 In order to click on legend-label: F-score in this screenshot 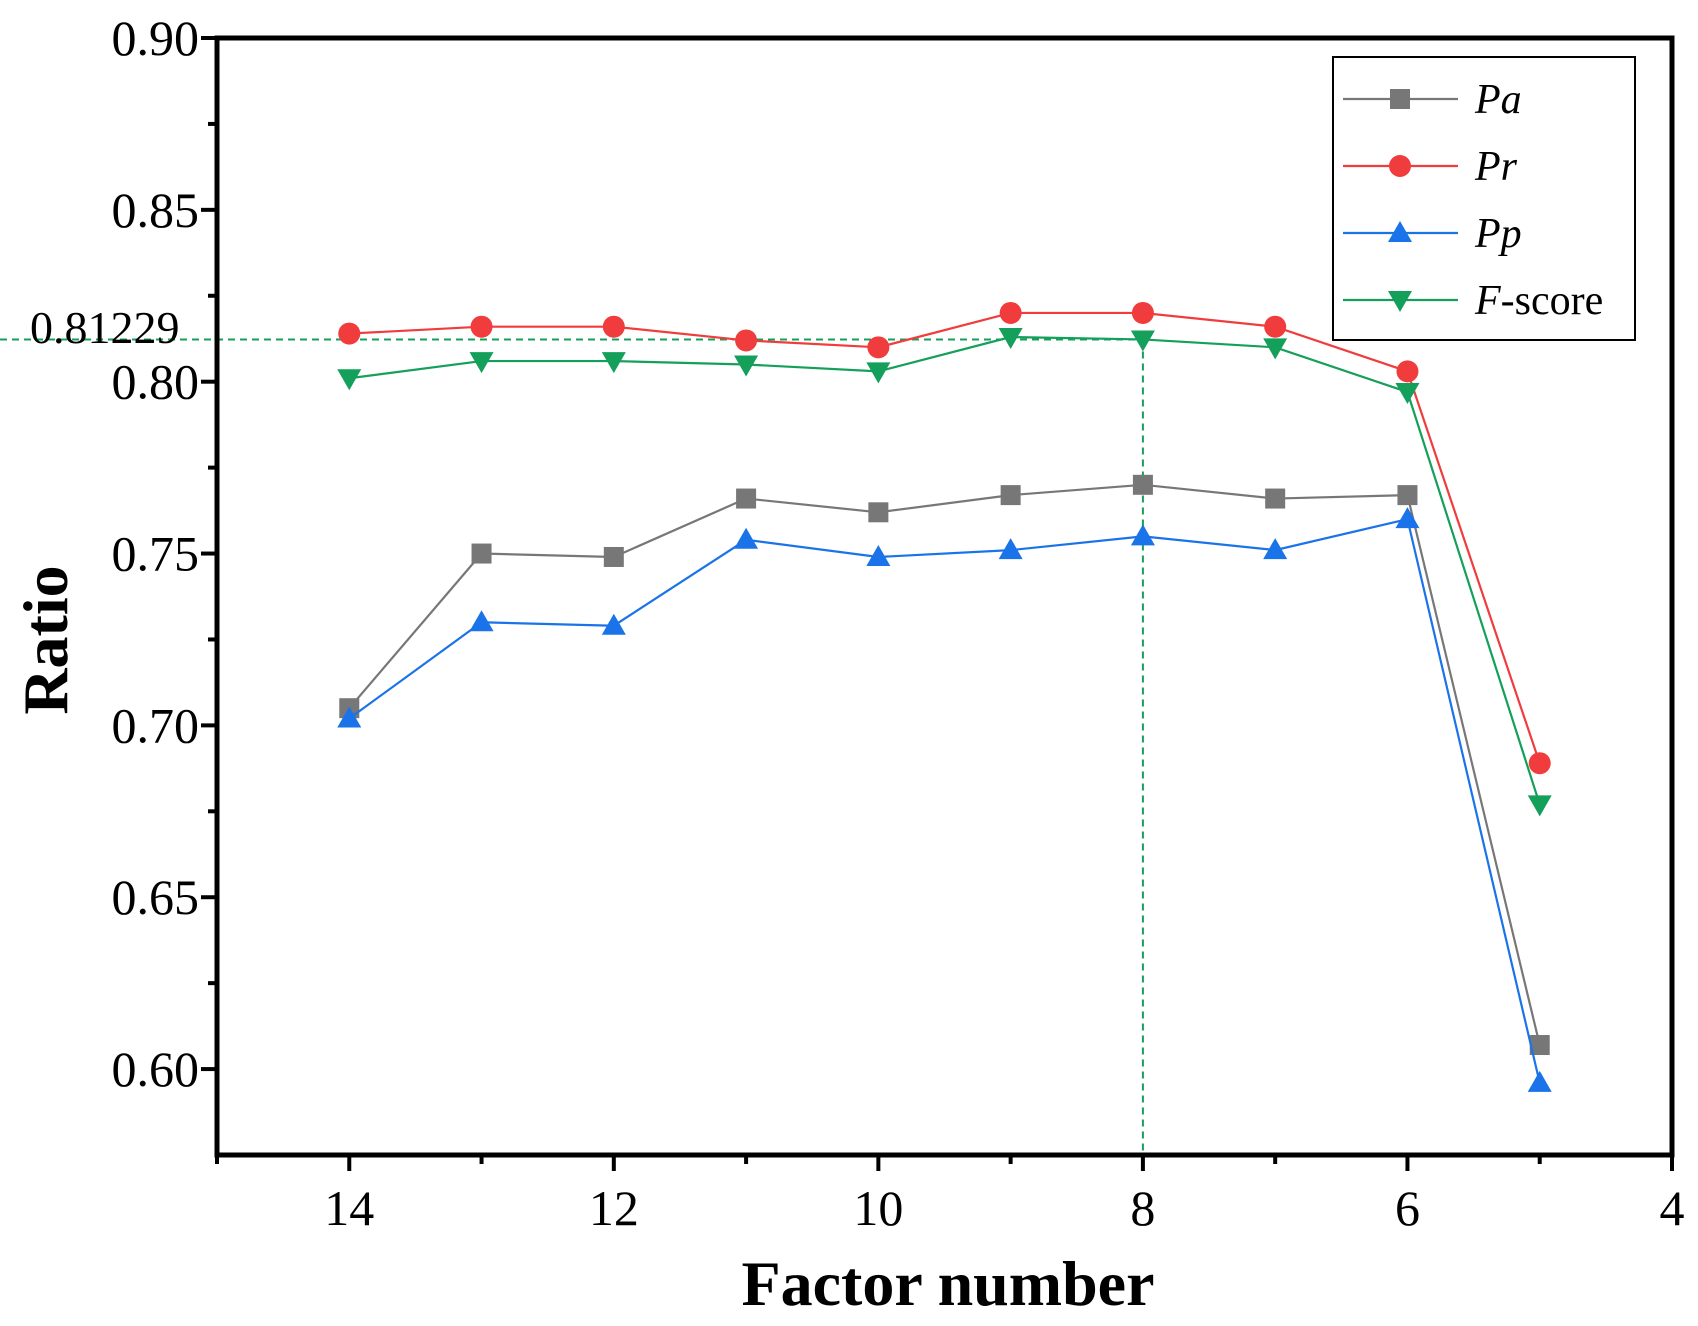, I will do `click(1538, 301)`.